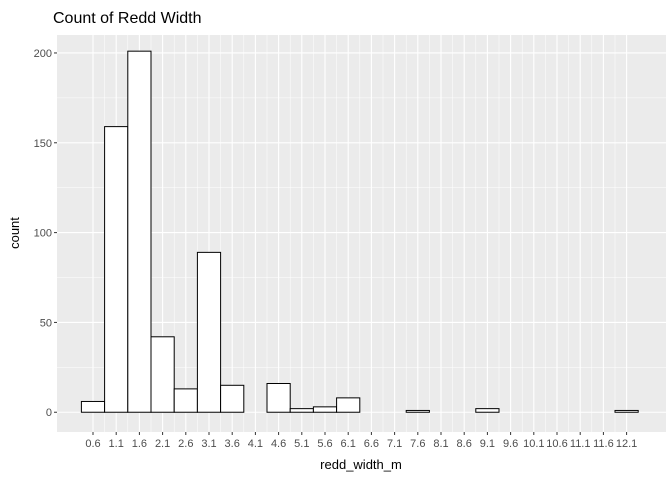 The width and height of the screenshot is (672, 480). What do you see at coordinates (464, 444) in the screenshot?
I see `x-tick-label: 8.6` at bounding box center [464, 444].